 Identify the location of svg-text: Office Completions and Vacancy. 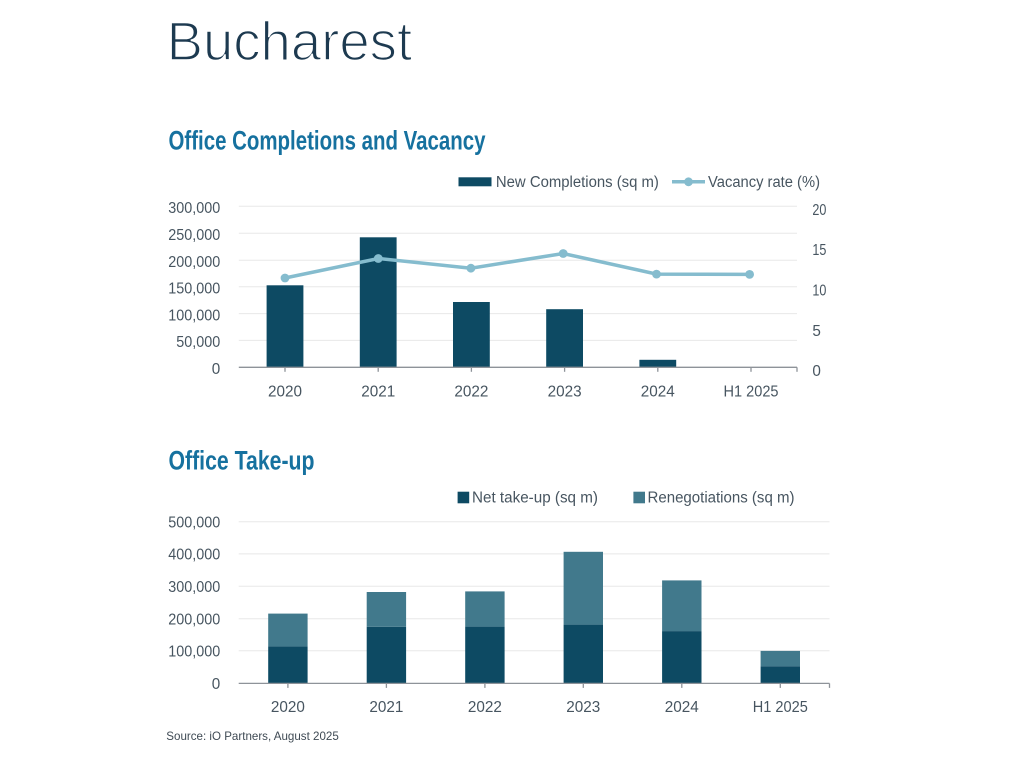
(327, 141).